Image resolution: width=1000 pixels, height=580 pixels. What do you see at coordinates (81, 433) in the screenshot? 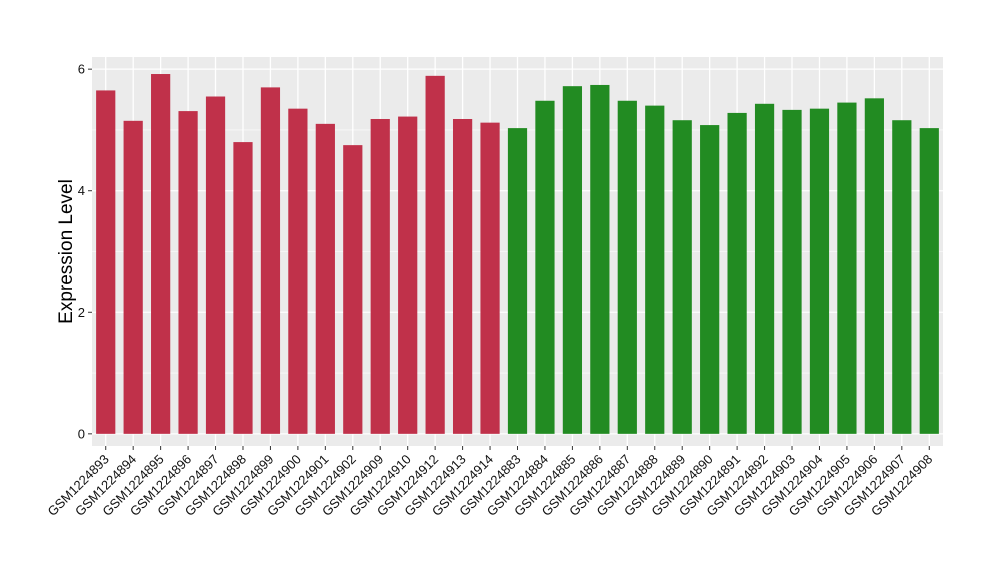
I see `y-tick-label: 0` at bounding box center [81, 433].